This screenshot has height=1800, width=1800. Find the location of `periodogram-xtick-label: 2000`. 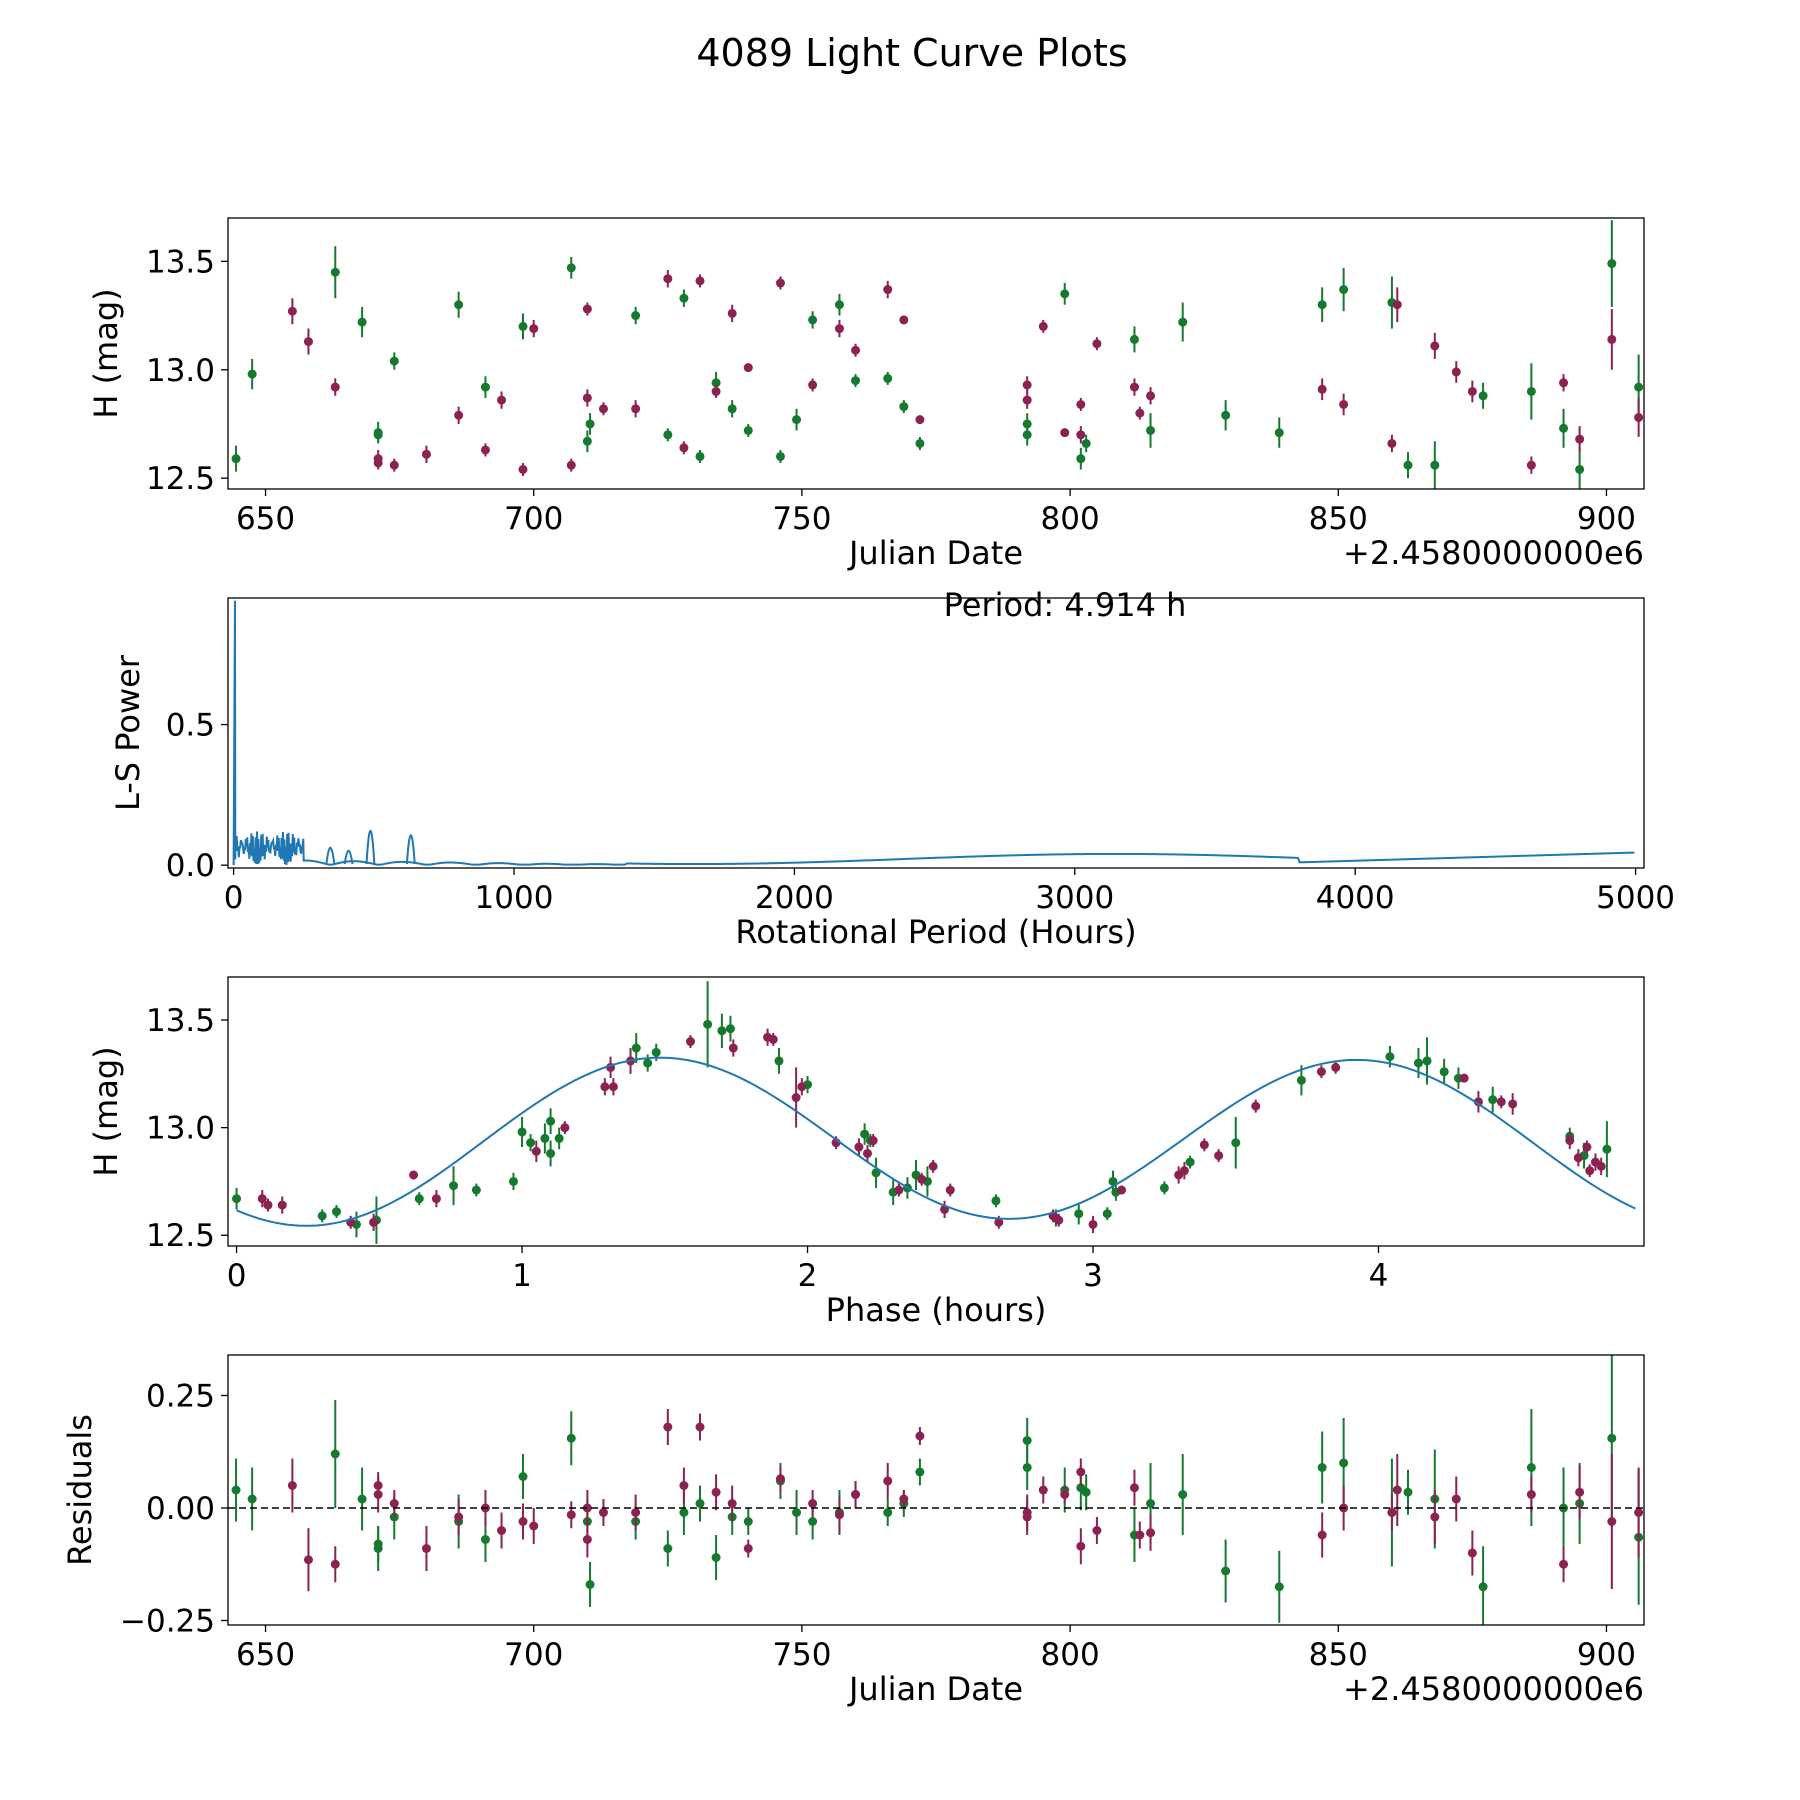

periodogram-xtick-label: 2000 is located at coordinates (794, 898).